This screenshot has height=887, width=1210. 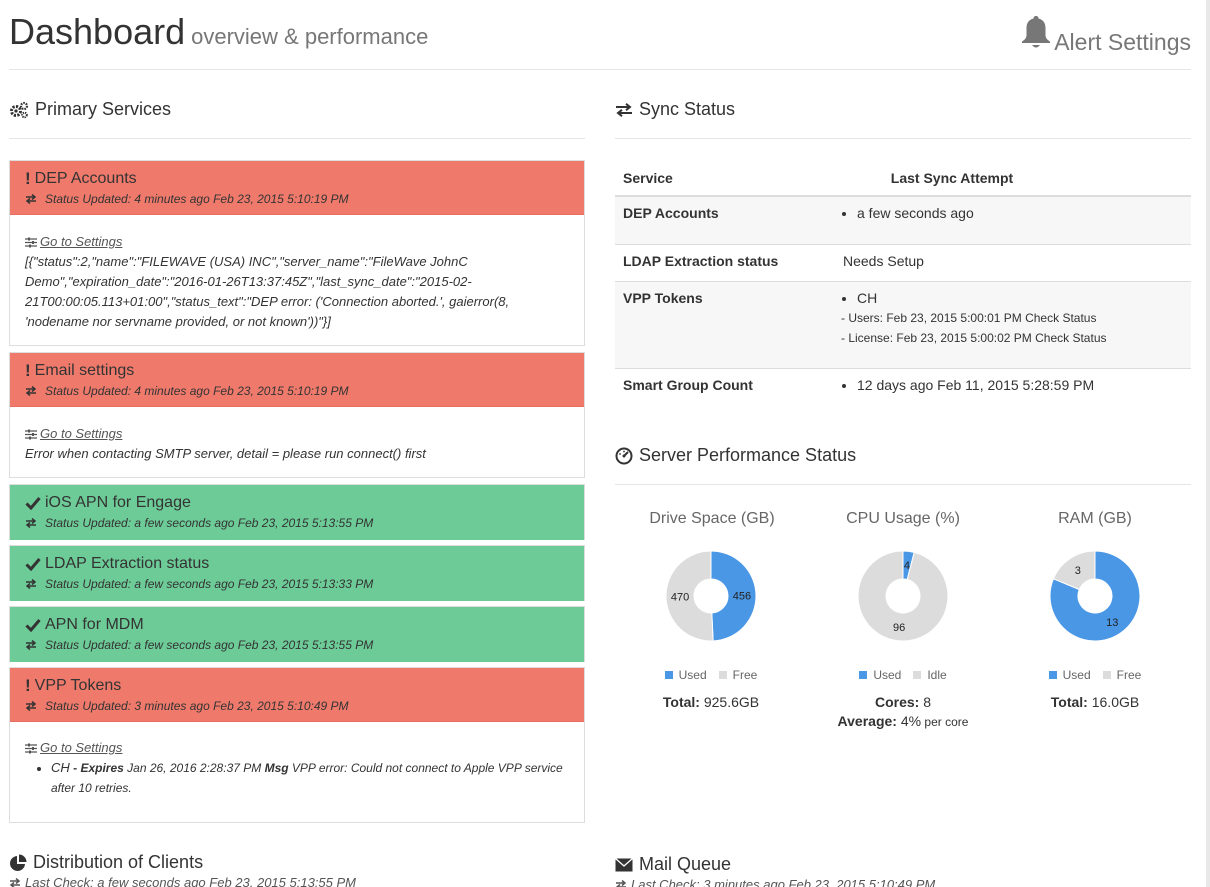 What do you see at coordinates (903, 262) in the screenshot?
I see `table-row: LDAP Extraction status Needs Setup` at bounding box center [903, 262].